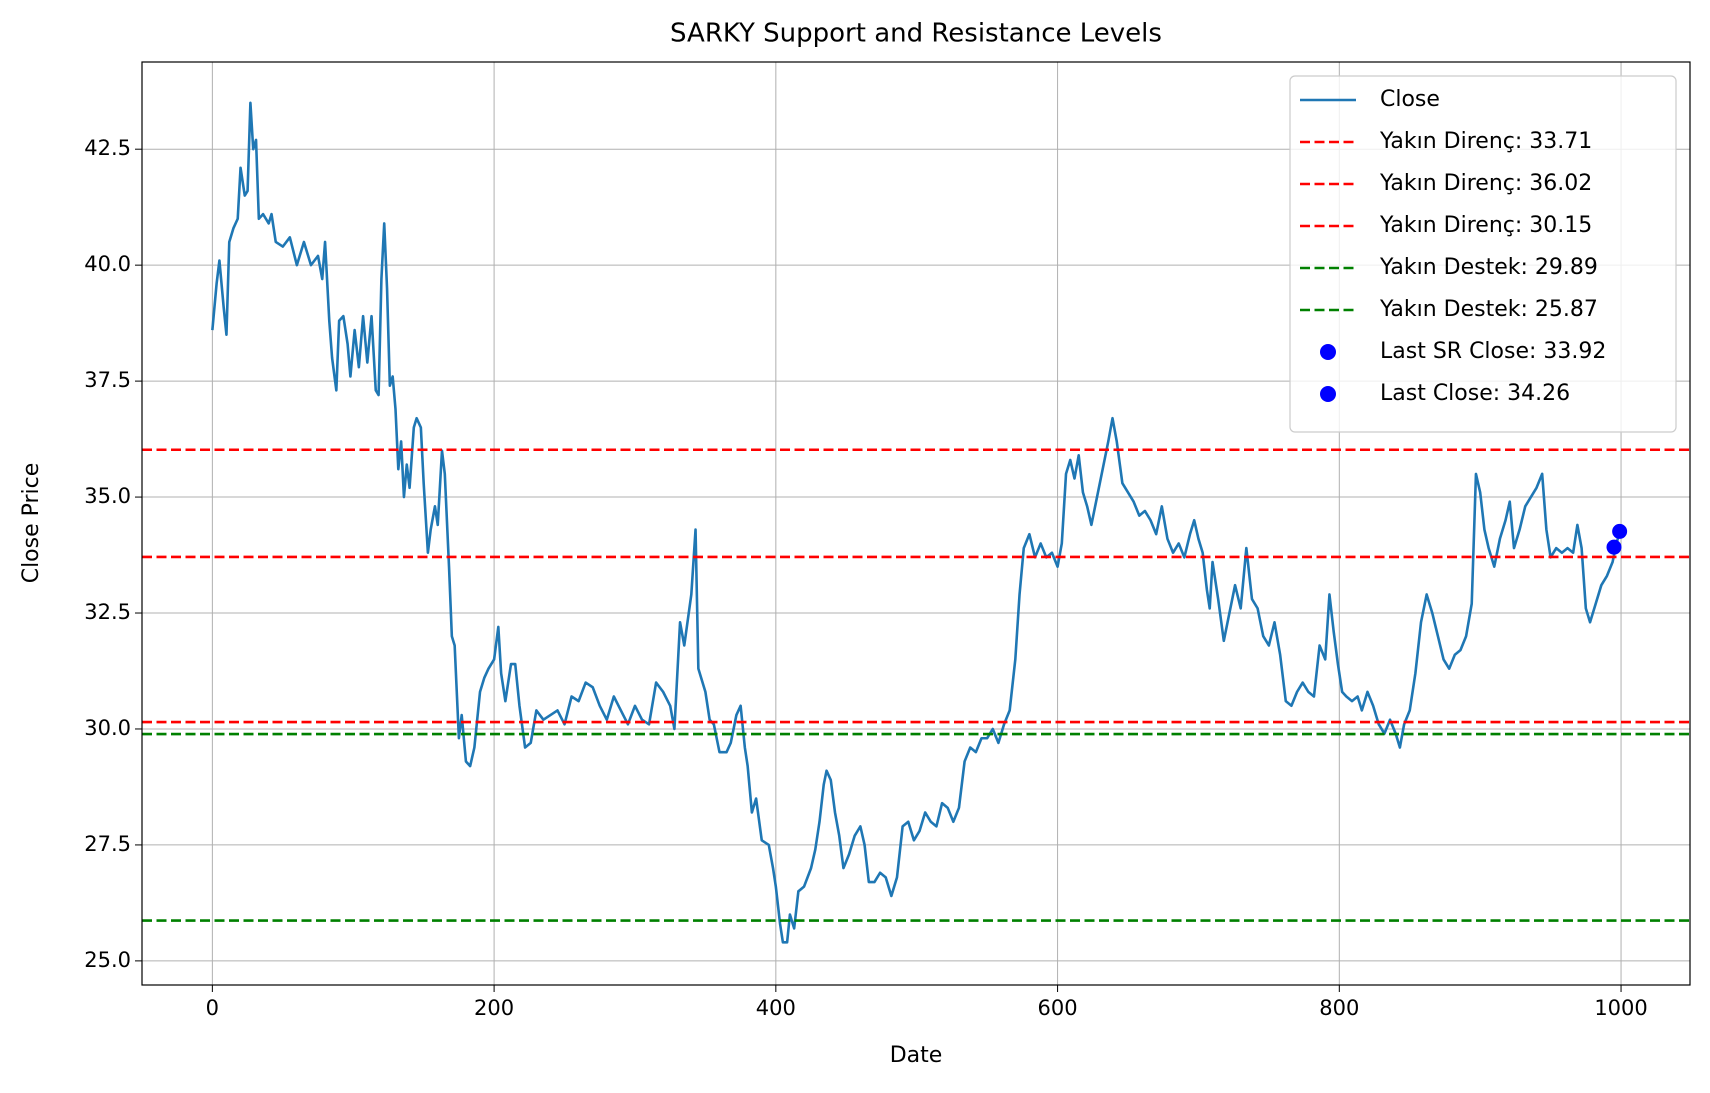 This screenshot has height=1093, width=1710. Describe the element at coordinates (107, 612) in the screenshot. I see `y-tick-label: 32.5` at that location.